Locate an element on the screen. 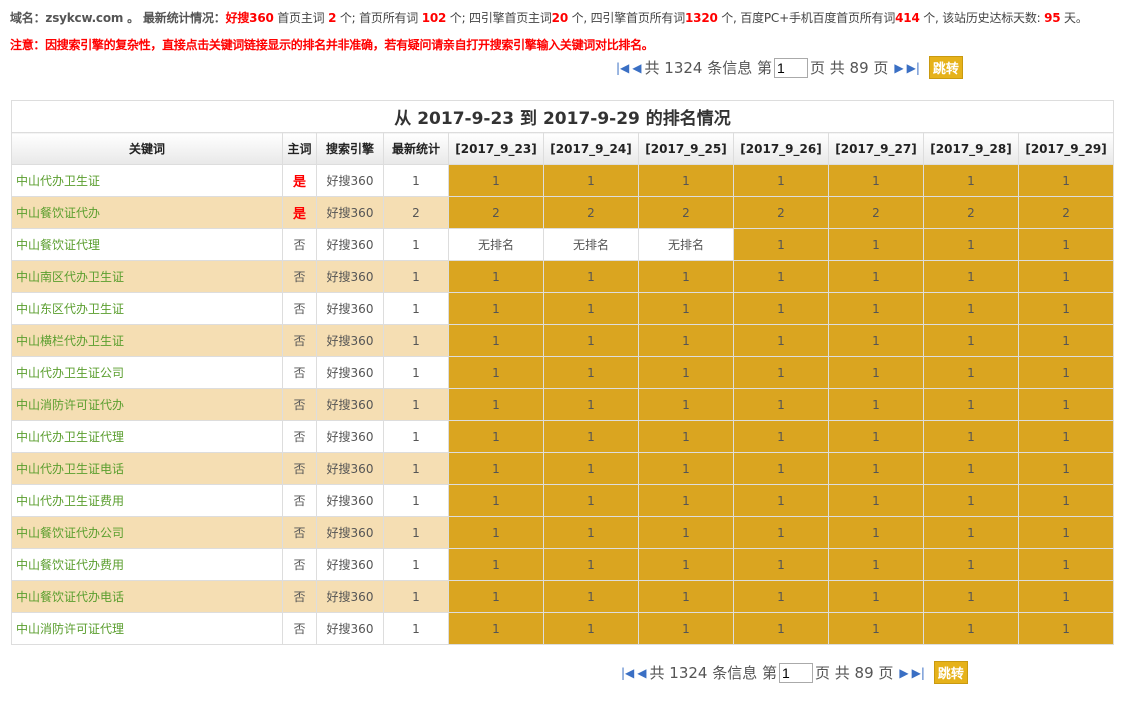 This screenshot has width=1122, height=703. keyword-link: 中山代办卫生证代理 is located at coordinates (147, 436).